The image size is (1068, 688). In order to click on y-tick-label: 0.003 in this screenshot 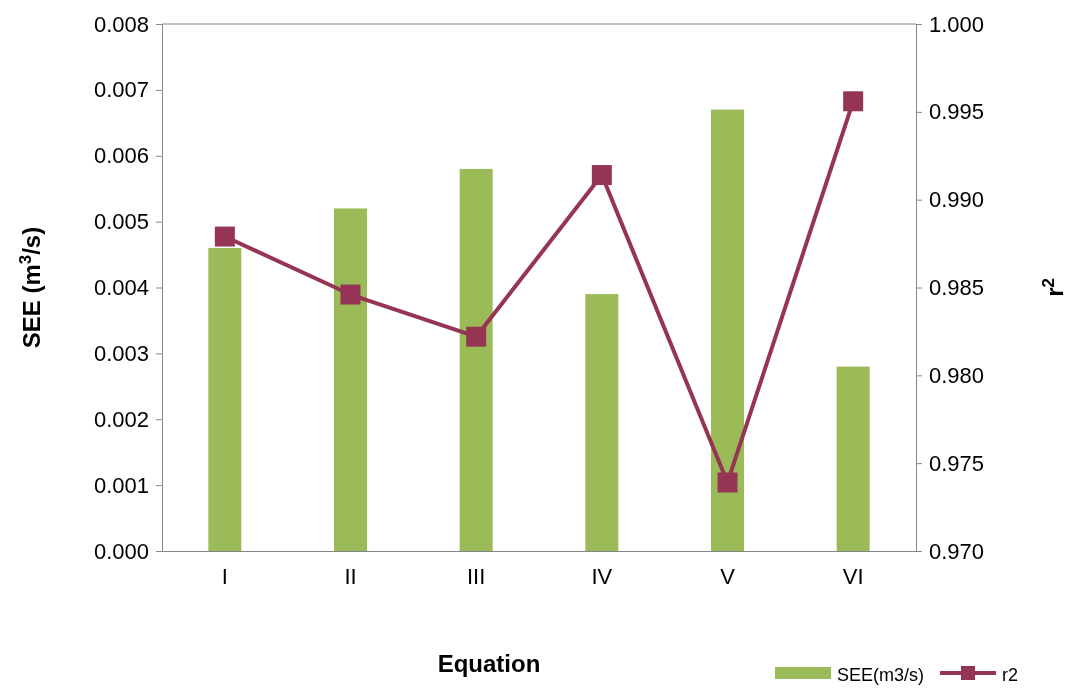, I will do `click(121, 353)`.